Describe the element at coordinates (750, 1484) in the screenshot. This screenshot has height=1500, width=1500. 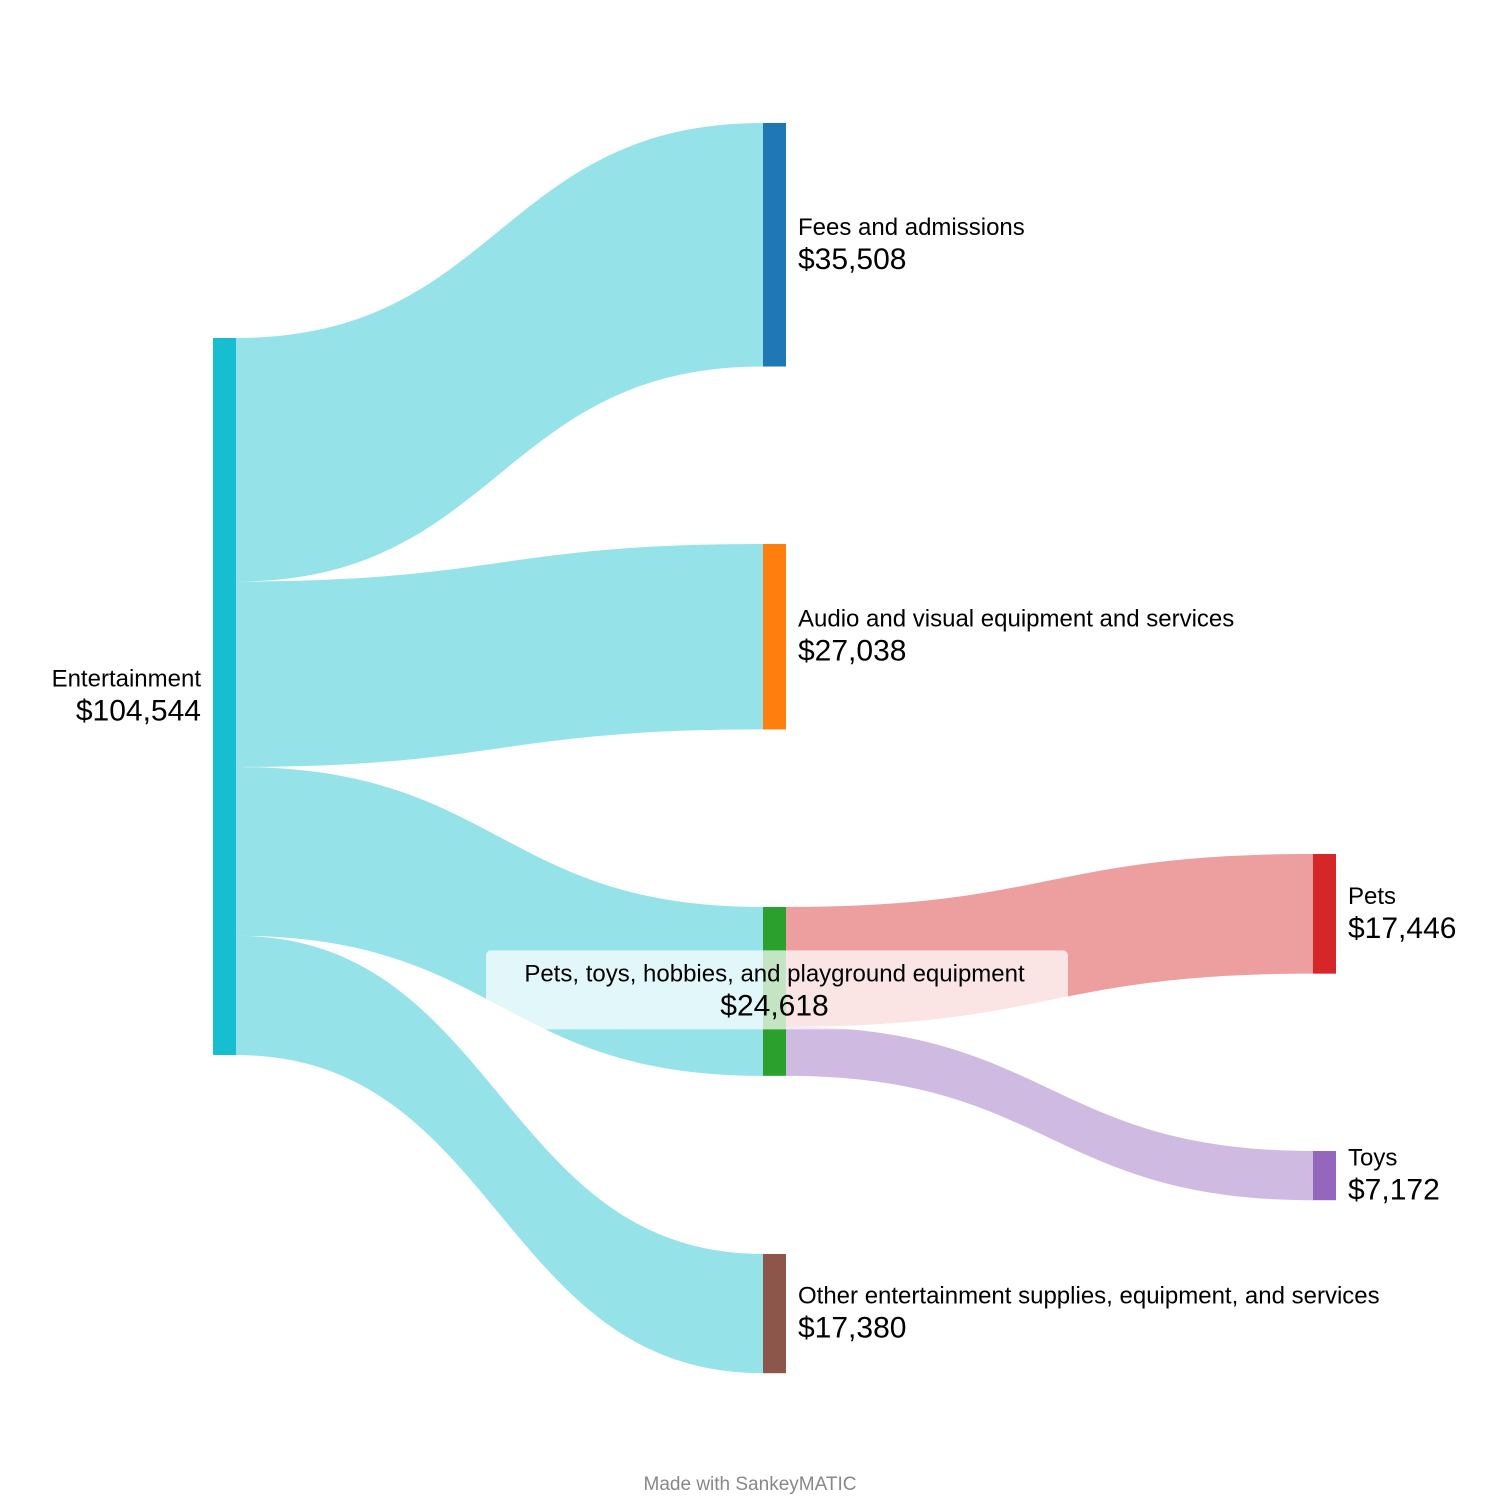
I see `credit-text: Made with SankeyMATIC` at that location.